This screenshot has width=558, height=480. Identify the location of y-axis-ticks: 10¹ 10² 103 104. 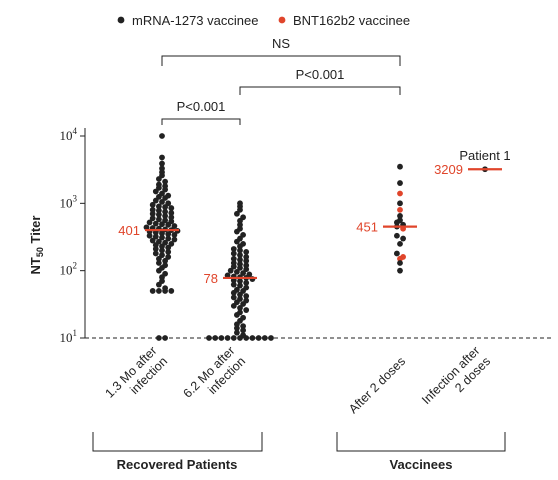
(72, 235).